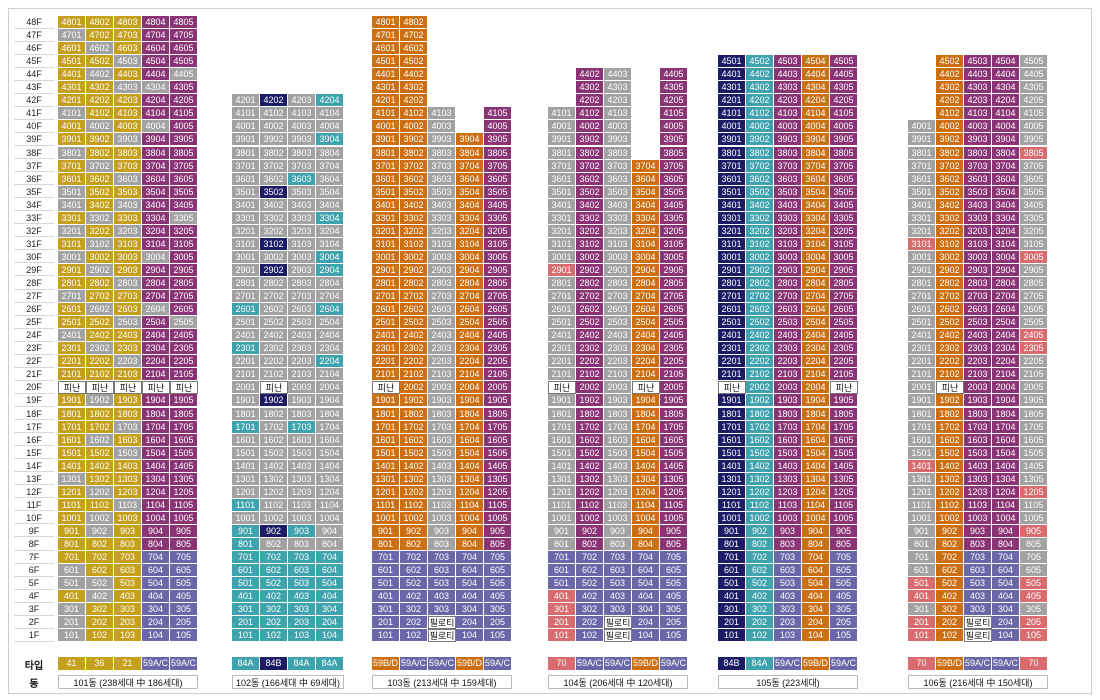  Describe the element at coordinates (760, 62) in the screenshot. I see `unit-cell: 4502` at that location.